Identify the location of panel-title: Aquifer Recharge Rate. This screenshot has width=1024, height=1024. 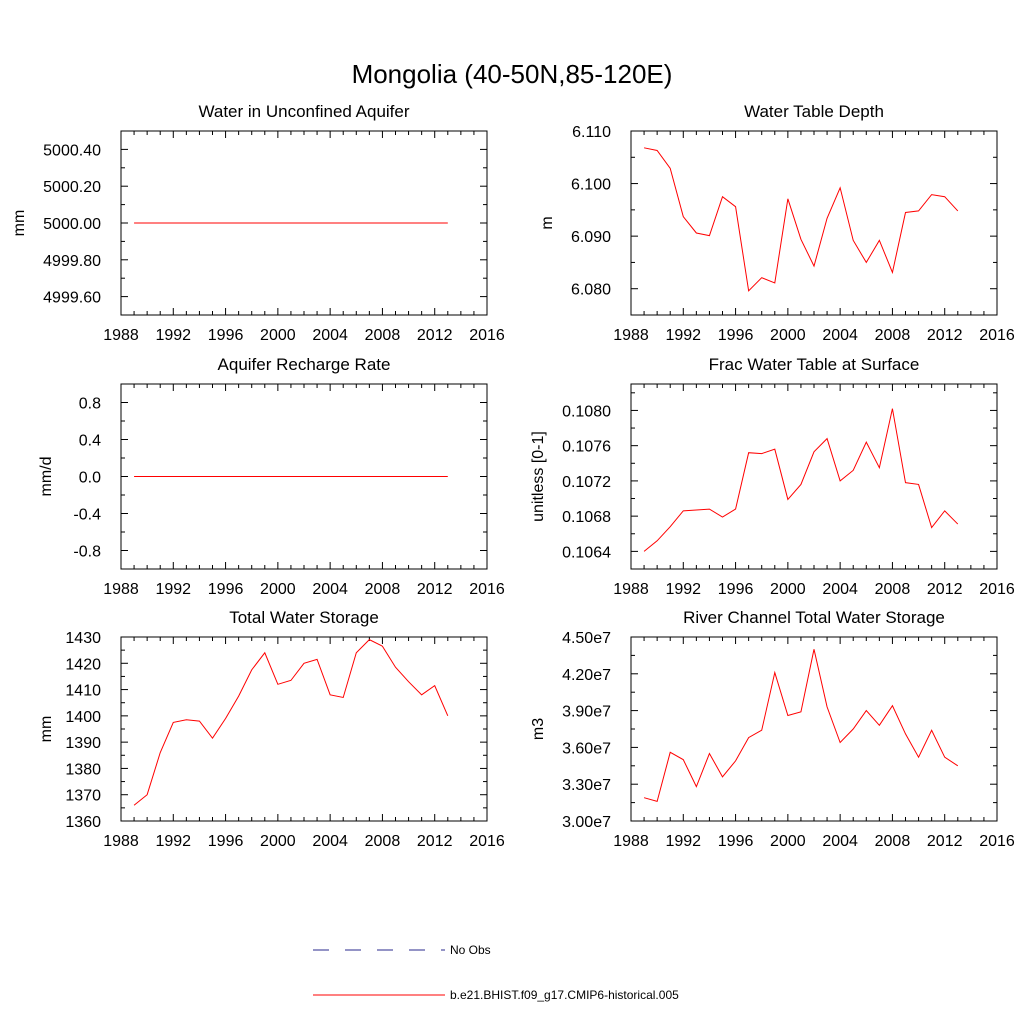
(304, 364).